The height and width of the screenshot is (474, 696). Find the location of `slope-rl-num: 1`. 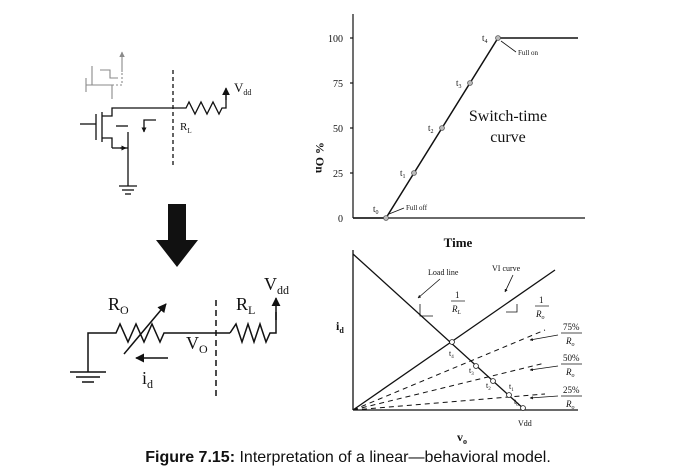

slope-rl-num: 1 is located at coordinates (457, 295).